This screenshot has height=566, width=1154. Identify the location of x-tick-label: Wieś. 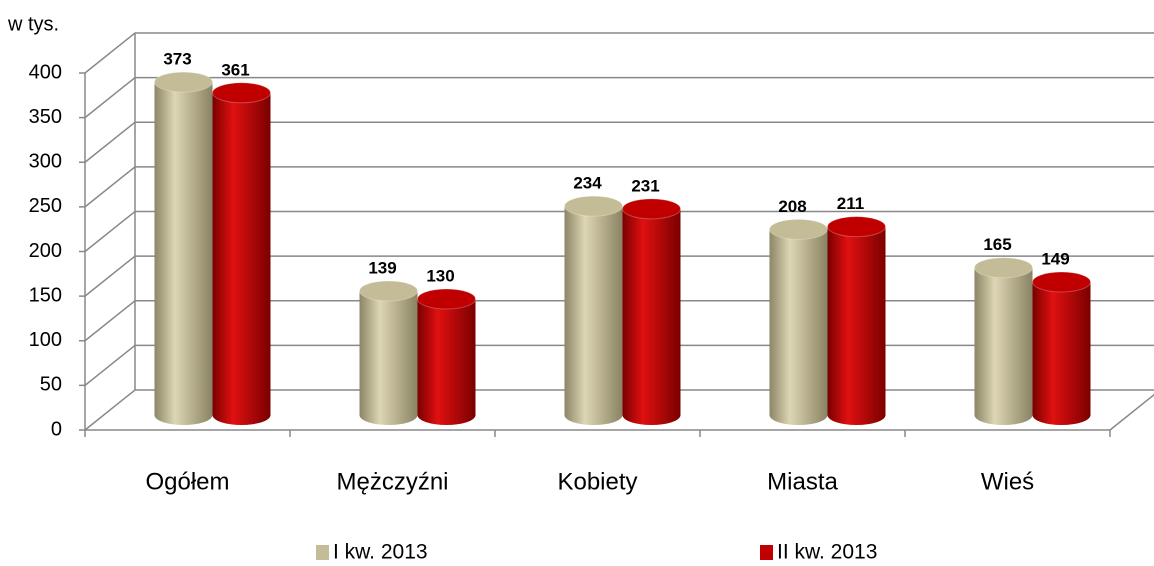
(1007, 481).